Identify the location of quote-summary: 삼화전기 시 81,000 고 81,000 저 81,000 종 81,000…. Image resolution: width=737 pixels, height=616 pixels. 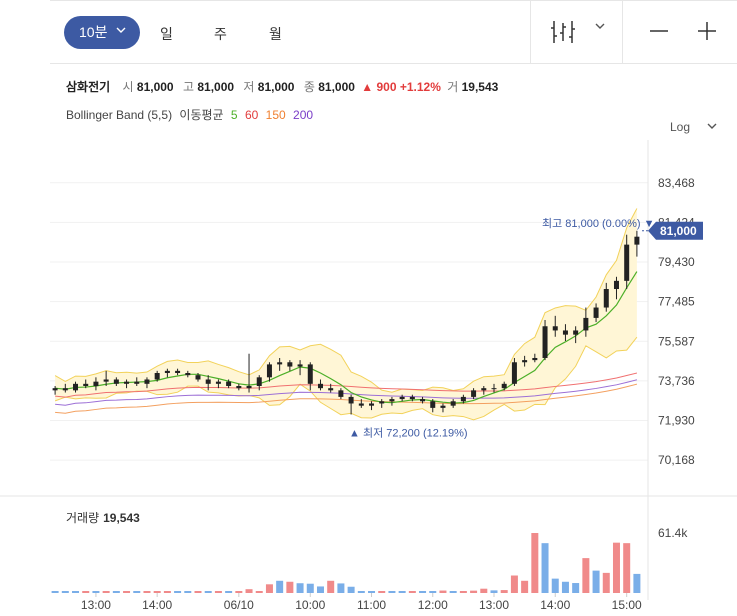
(283, 86).